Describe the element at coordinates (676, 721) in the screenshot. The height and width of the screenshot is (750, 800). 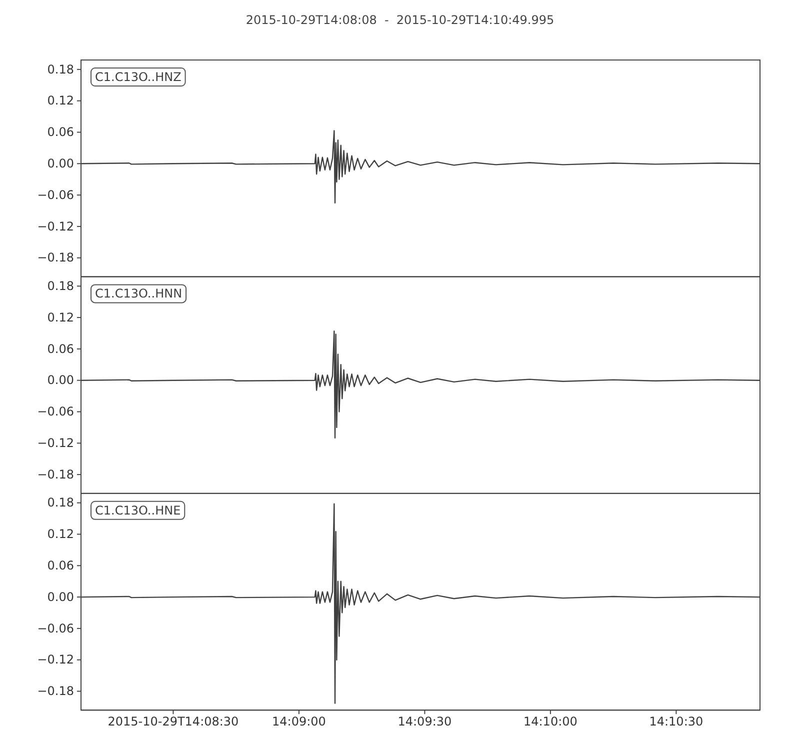
I see `x-tick-label: 14:10:30` at that location.